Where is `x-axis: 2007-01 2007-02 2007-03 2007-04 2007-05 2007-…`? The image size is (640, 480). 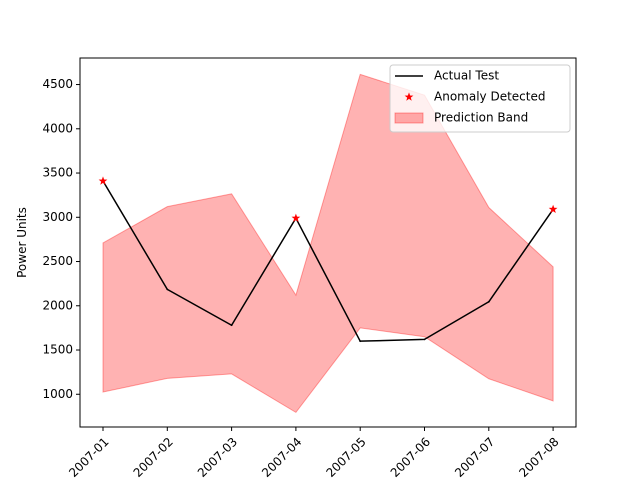
x-axis: 2007-01 2007-02 2007-03 2007-04 2007-05 2007-… is located at coordinates (314, 453).